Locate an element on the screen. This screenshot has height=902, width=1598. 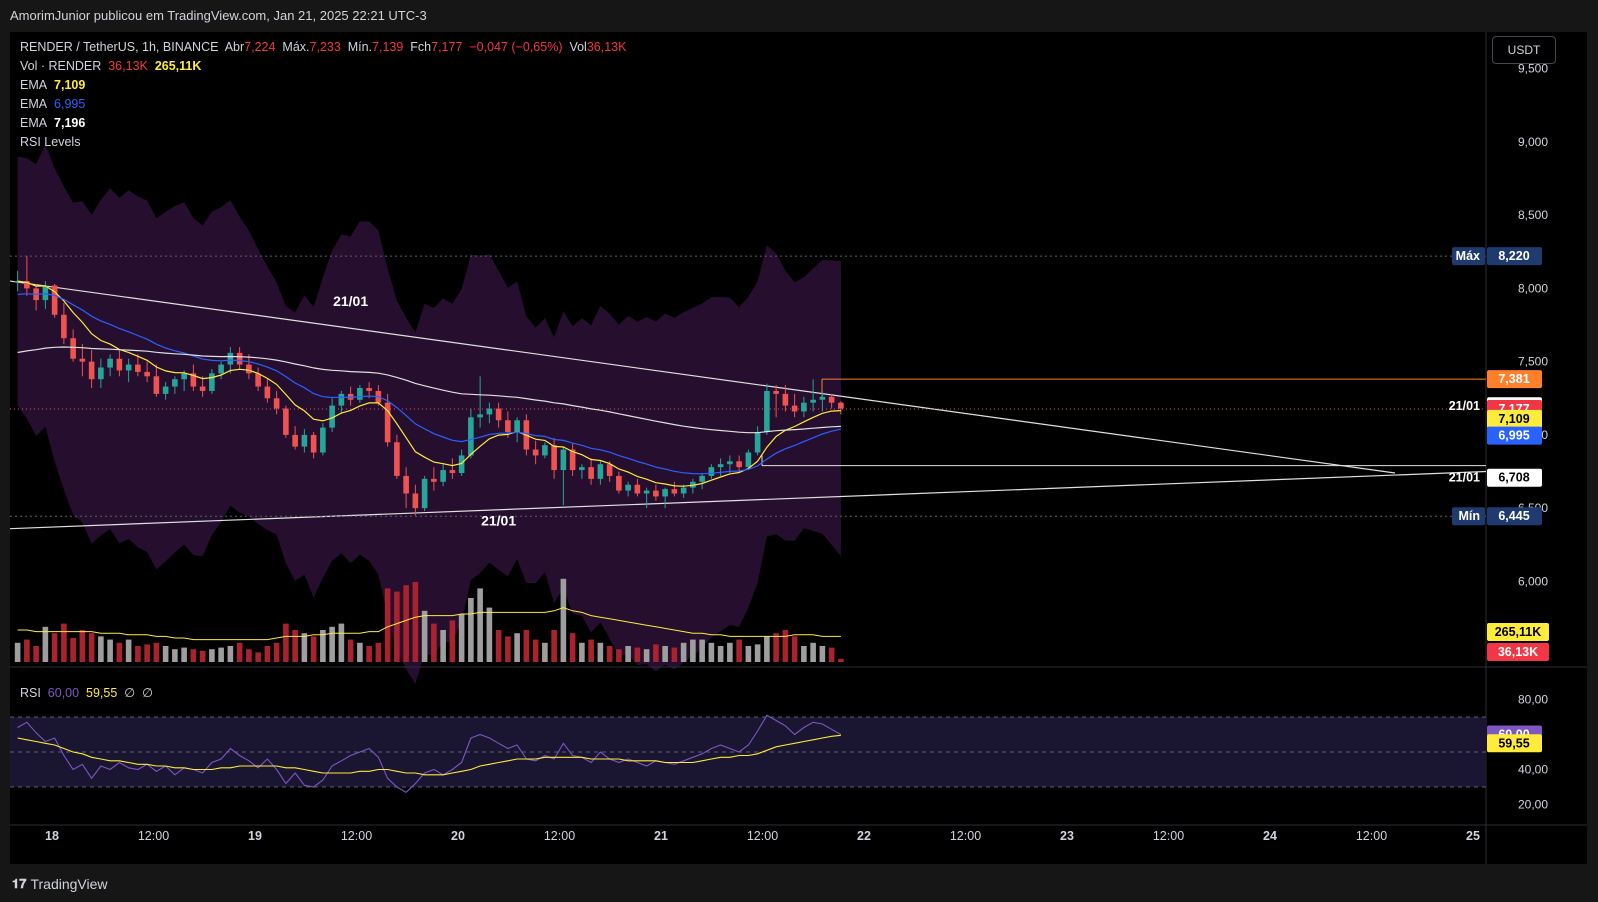
close-label: Fch is located at coordinates (421, 47).